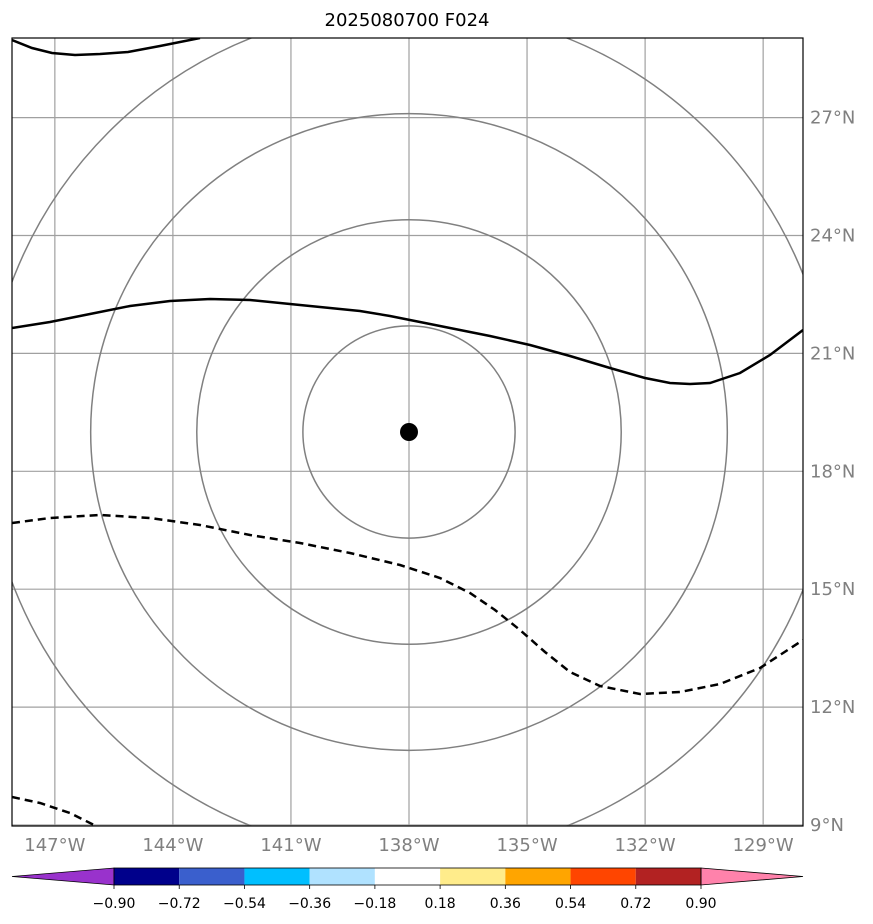 The height and width of the screenshot is (924, 873). Describe the element at coordinates (832, 589) in the screenshot. I see `lat-label: 15°N` at that location.